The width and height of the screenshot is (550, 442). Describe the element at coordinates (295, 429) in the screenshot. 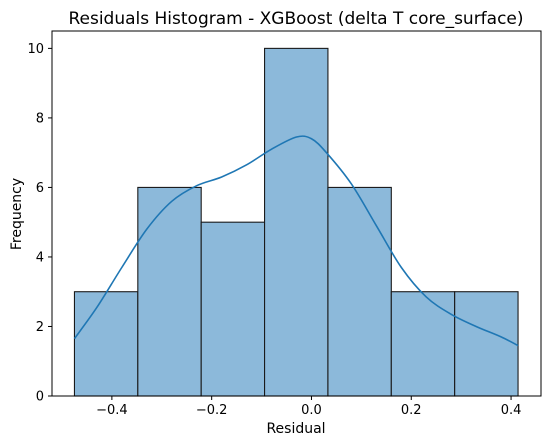

I see `x-axis-label: Residual` at that location.